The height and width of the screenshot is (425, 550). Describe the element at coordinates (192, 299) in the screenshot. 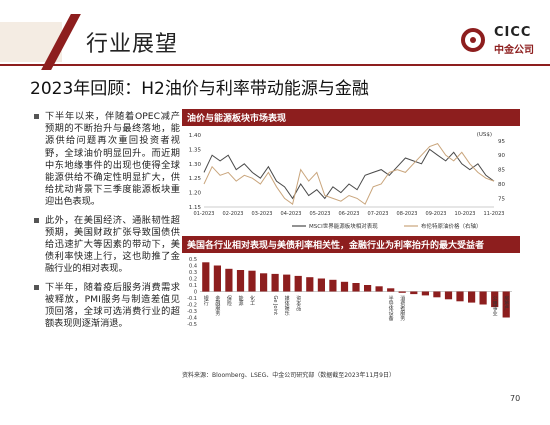

I see `y-tick-label: -0.1` at that location.